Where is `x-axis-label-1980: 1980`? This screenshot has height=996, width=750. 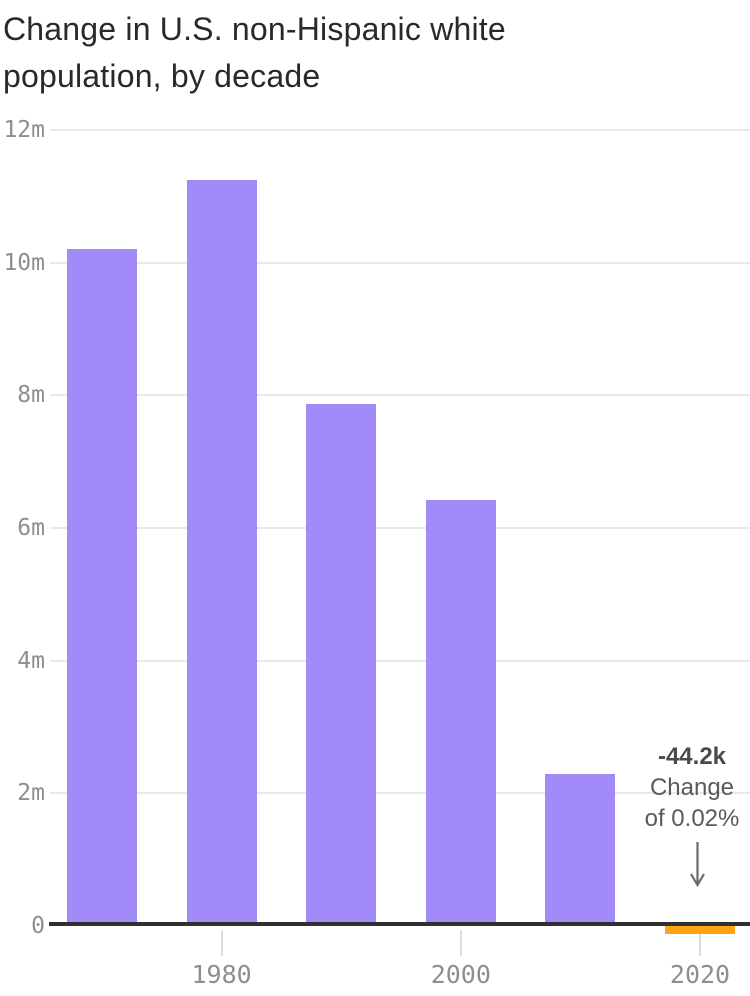 x-axis-label-1980: 1980 is located at coordinates (221, 974).